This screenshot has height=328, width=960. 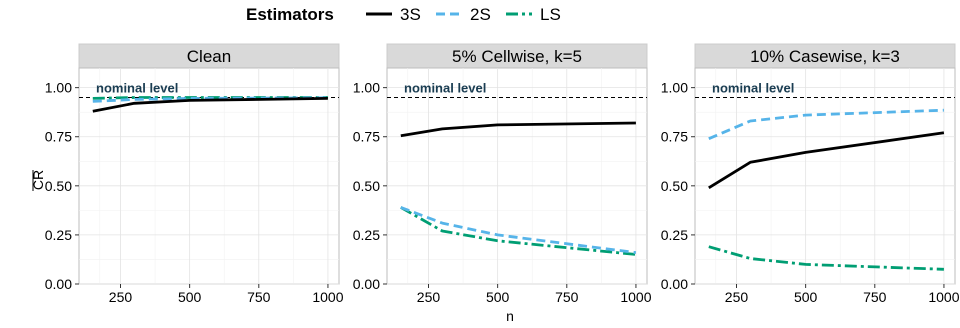 What do you see at coordinates (410, 14) in the screenshot?
I see `legend-label-3s: 3S` at bounding box center [410, 14].